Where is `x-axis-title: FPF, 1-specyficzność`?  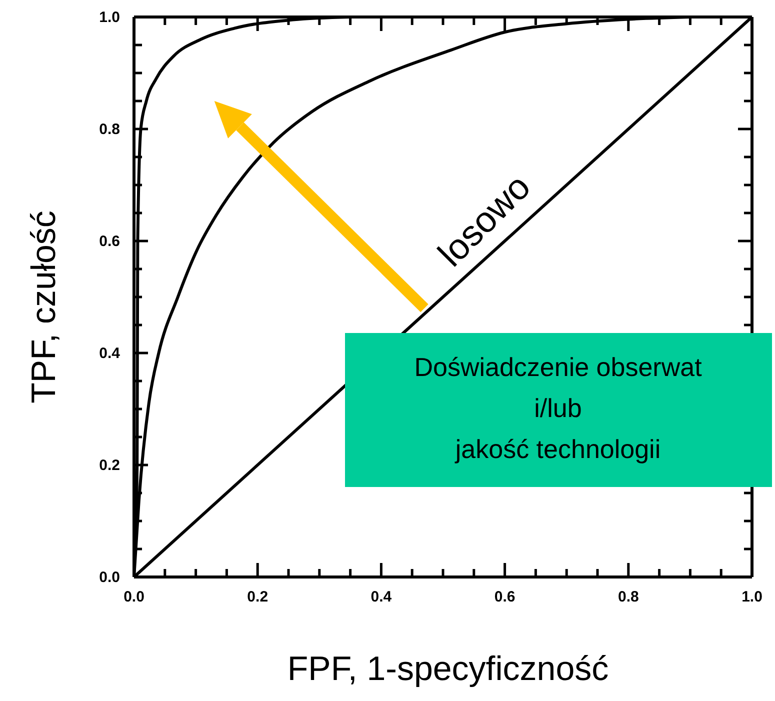
x-axis-title: FPF, 1-specyficzność is located at coordinates (448, 669).